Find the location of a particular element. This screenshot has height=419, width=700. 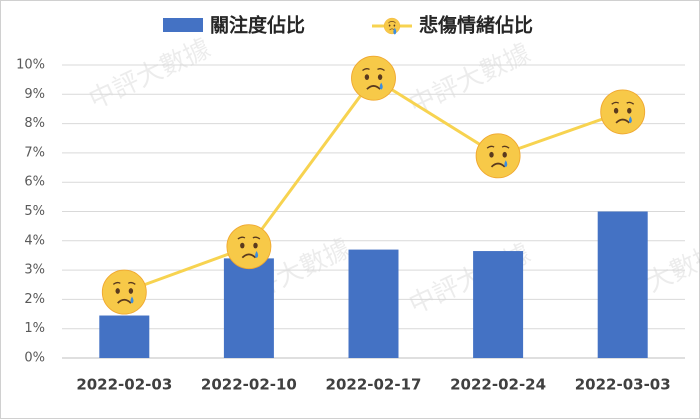

legend-label: 悲傷情緒佔比 is located at coordinates (476, 25).